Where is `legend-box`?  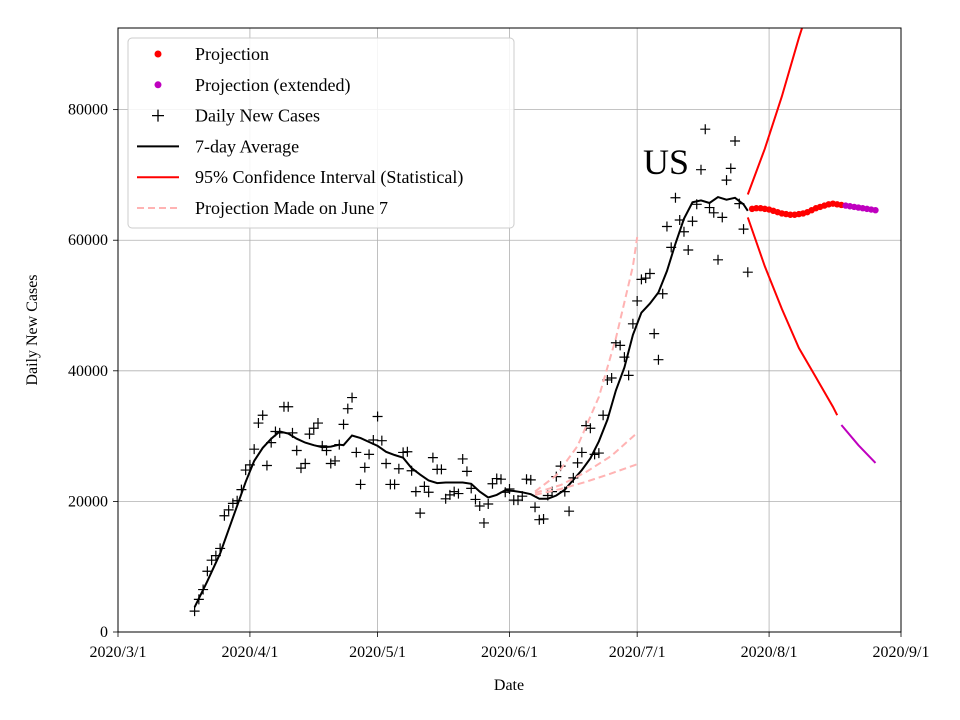 legend-box is located at coordinates (321, 133).